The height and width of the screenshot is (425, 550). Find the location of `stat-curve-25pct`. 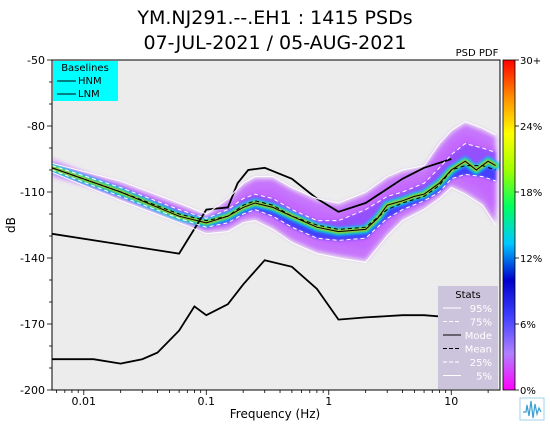

stat-curve-25pct is located at coordinates (274, 205).